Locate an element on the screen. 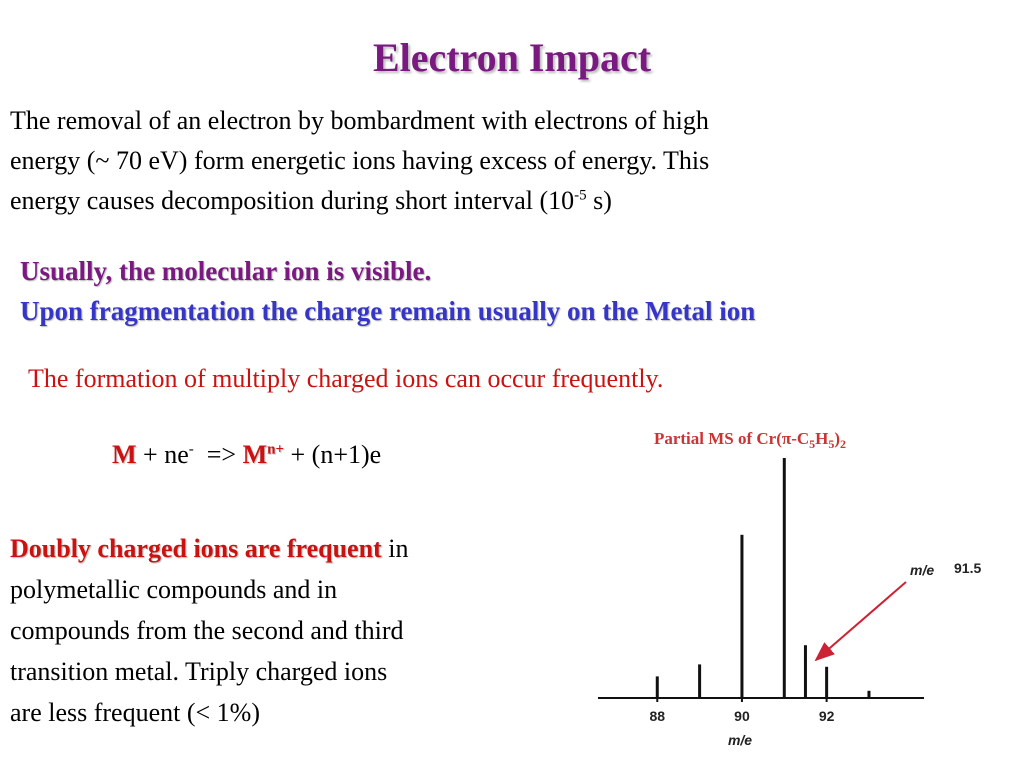 This screenshot has height=768, width=1024. x-tick-label: 90 is located at coordinates (742, 716).